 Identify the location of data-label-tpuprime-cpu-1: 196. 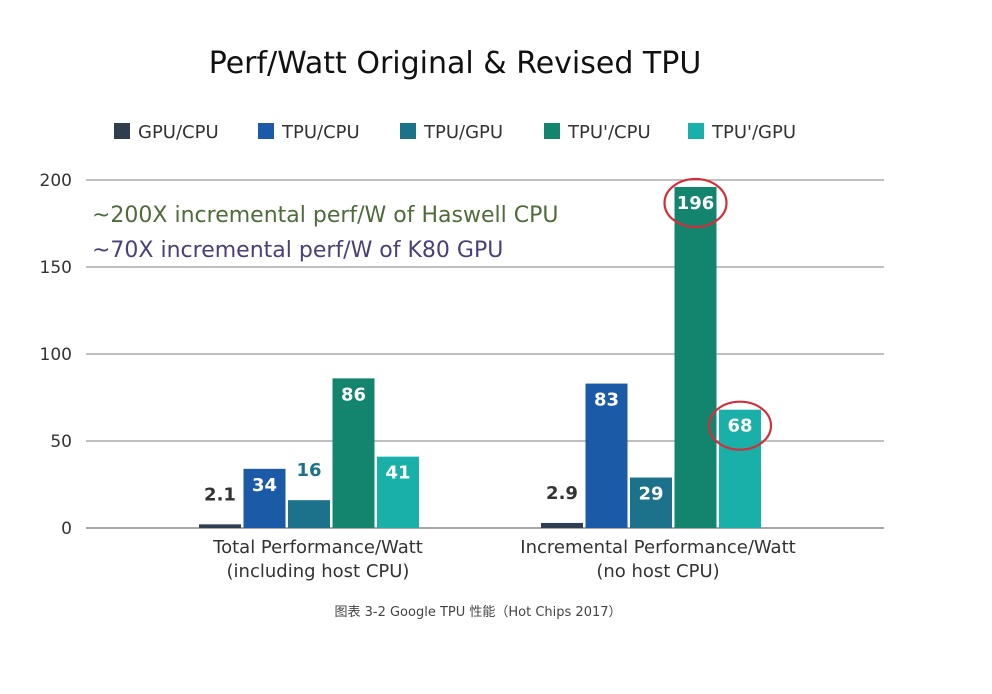
(696, 203).